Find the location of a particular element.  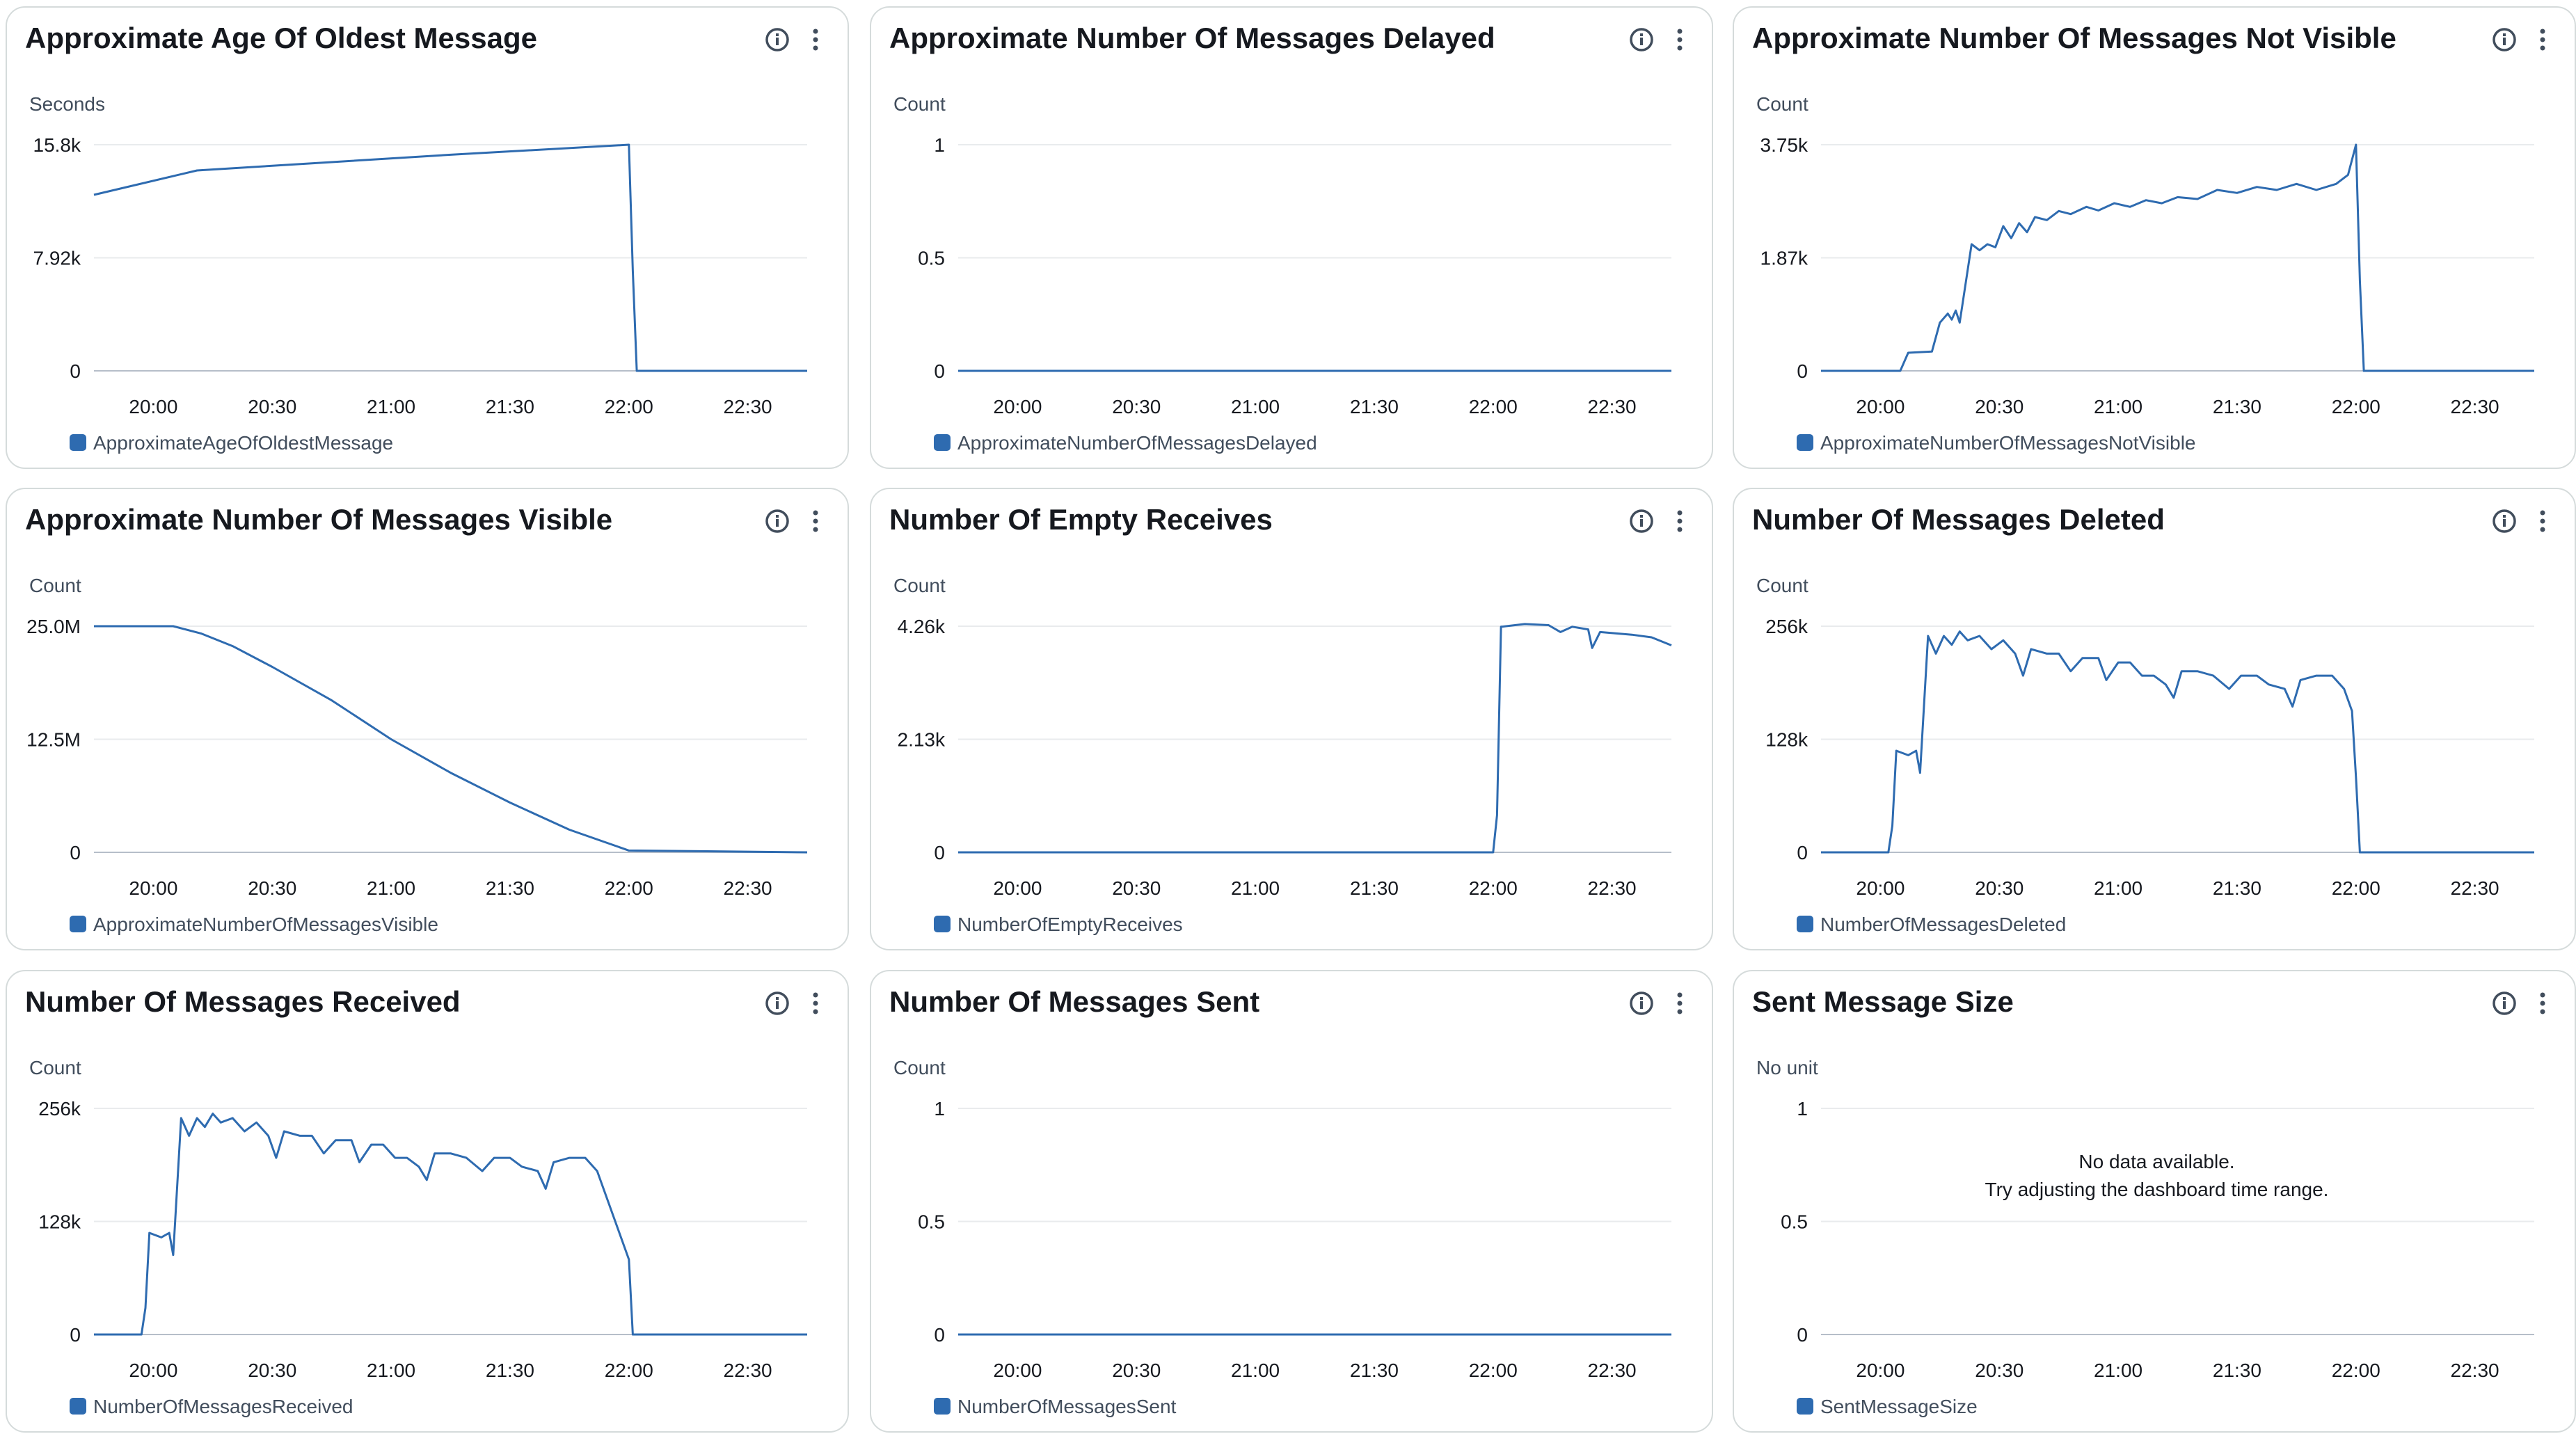

legend-label: NumberOfEmptyReceives is located at coordinates (1070, 924).